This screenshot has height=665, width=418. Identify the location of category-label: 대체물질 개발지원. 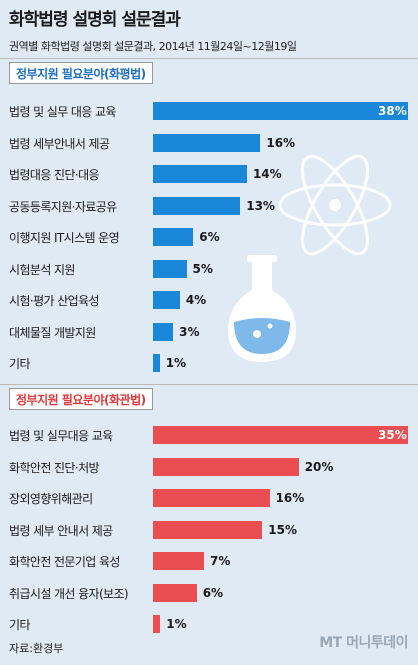
(52, 332).